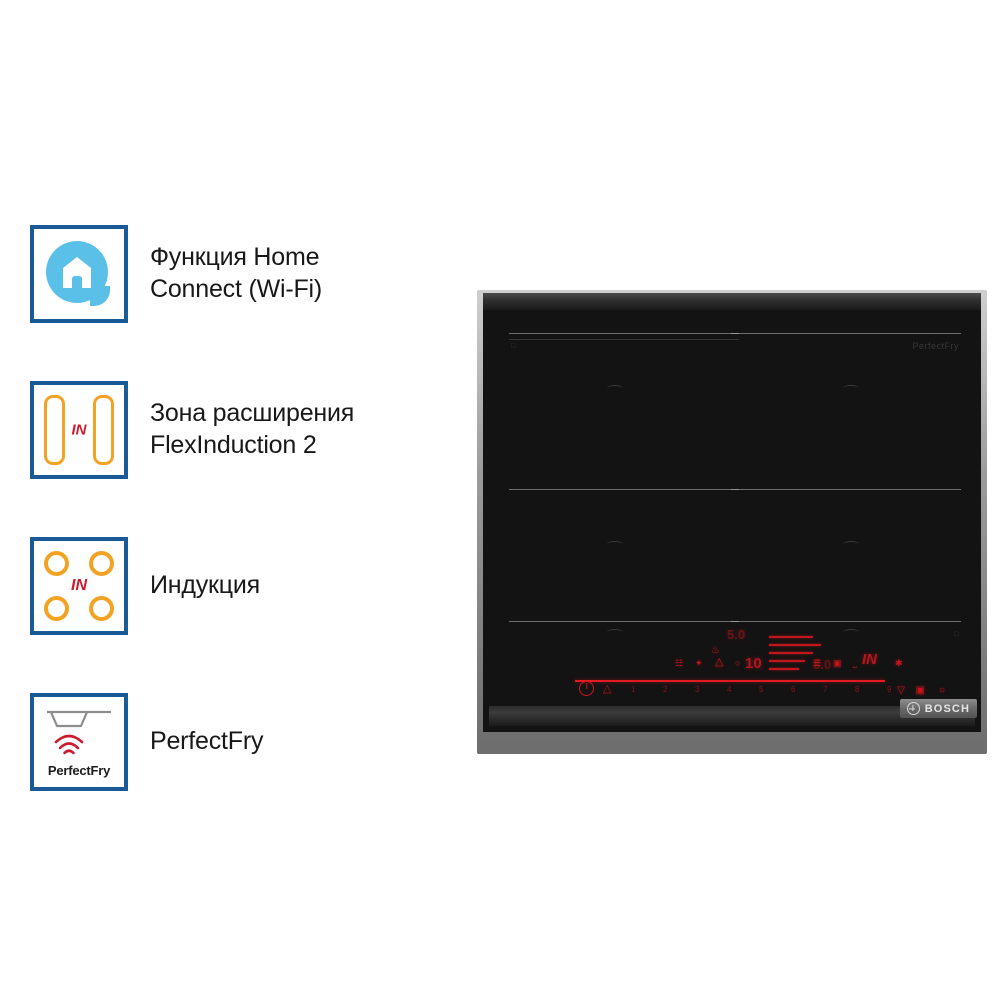 The image size is (1000, 1000). I want to click on simmer-icon: ☰, so click(817, 663).